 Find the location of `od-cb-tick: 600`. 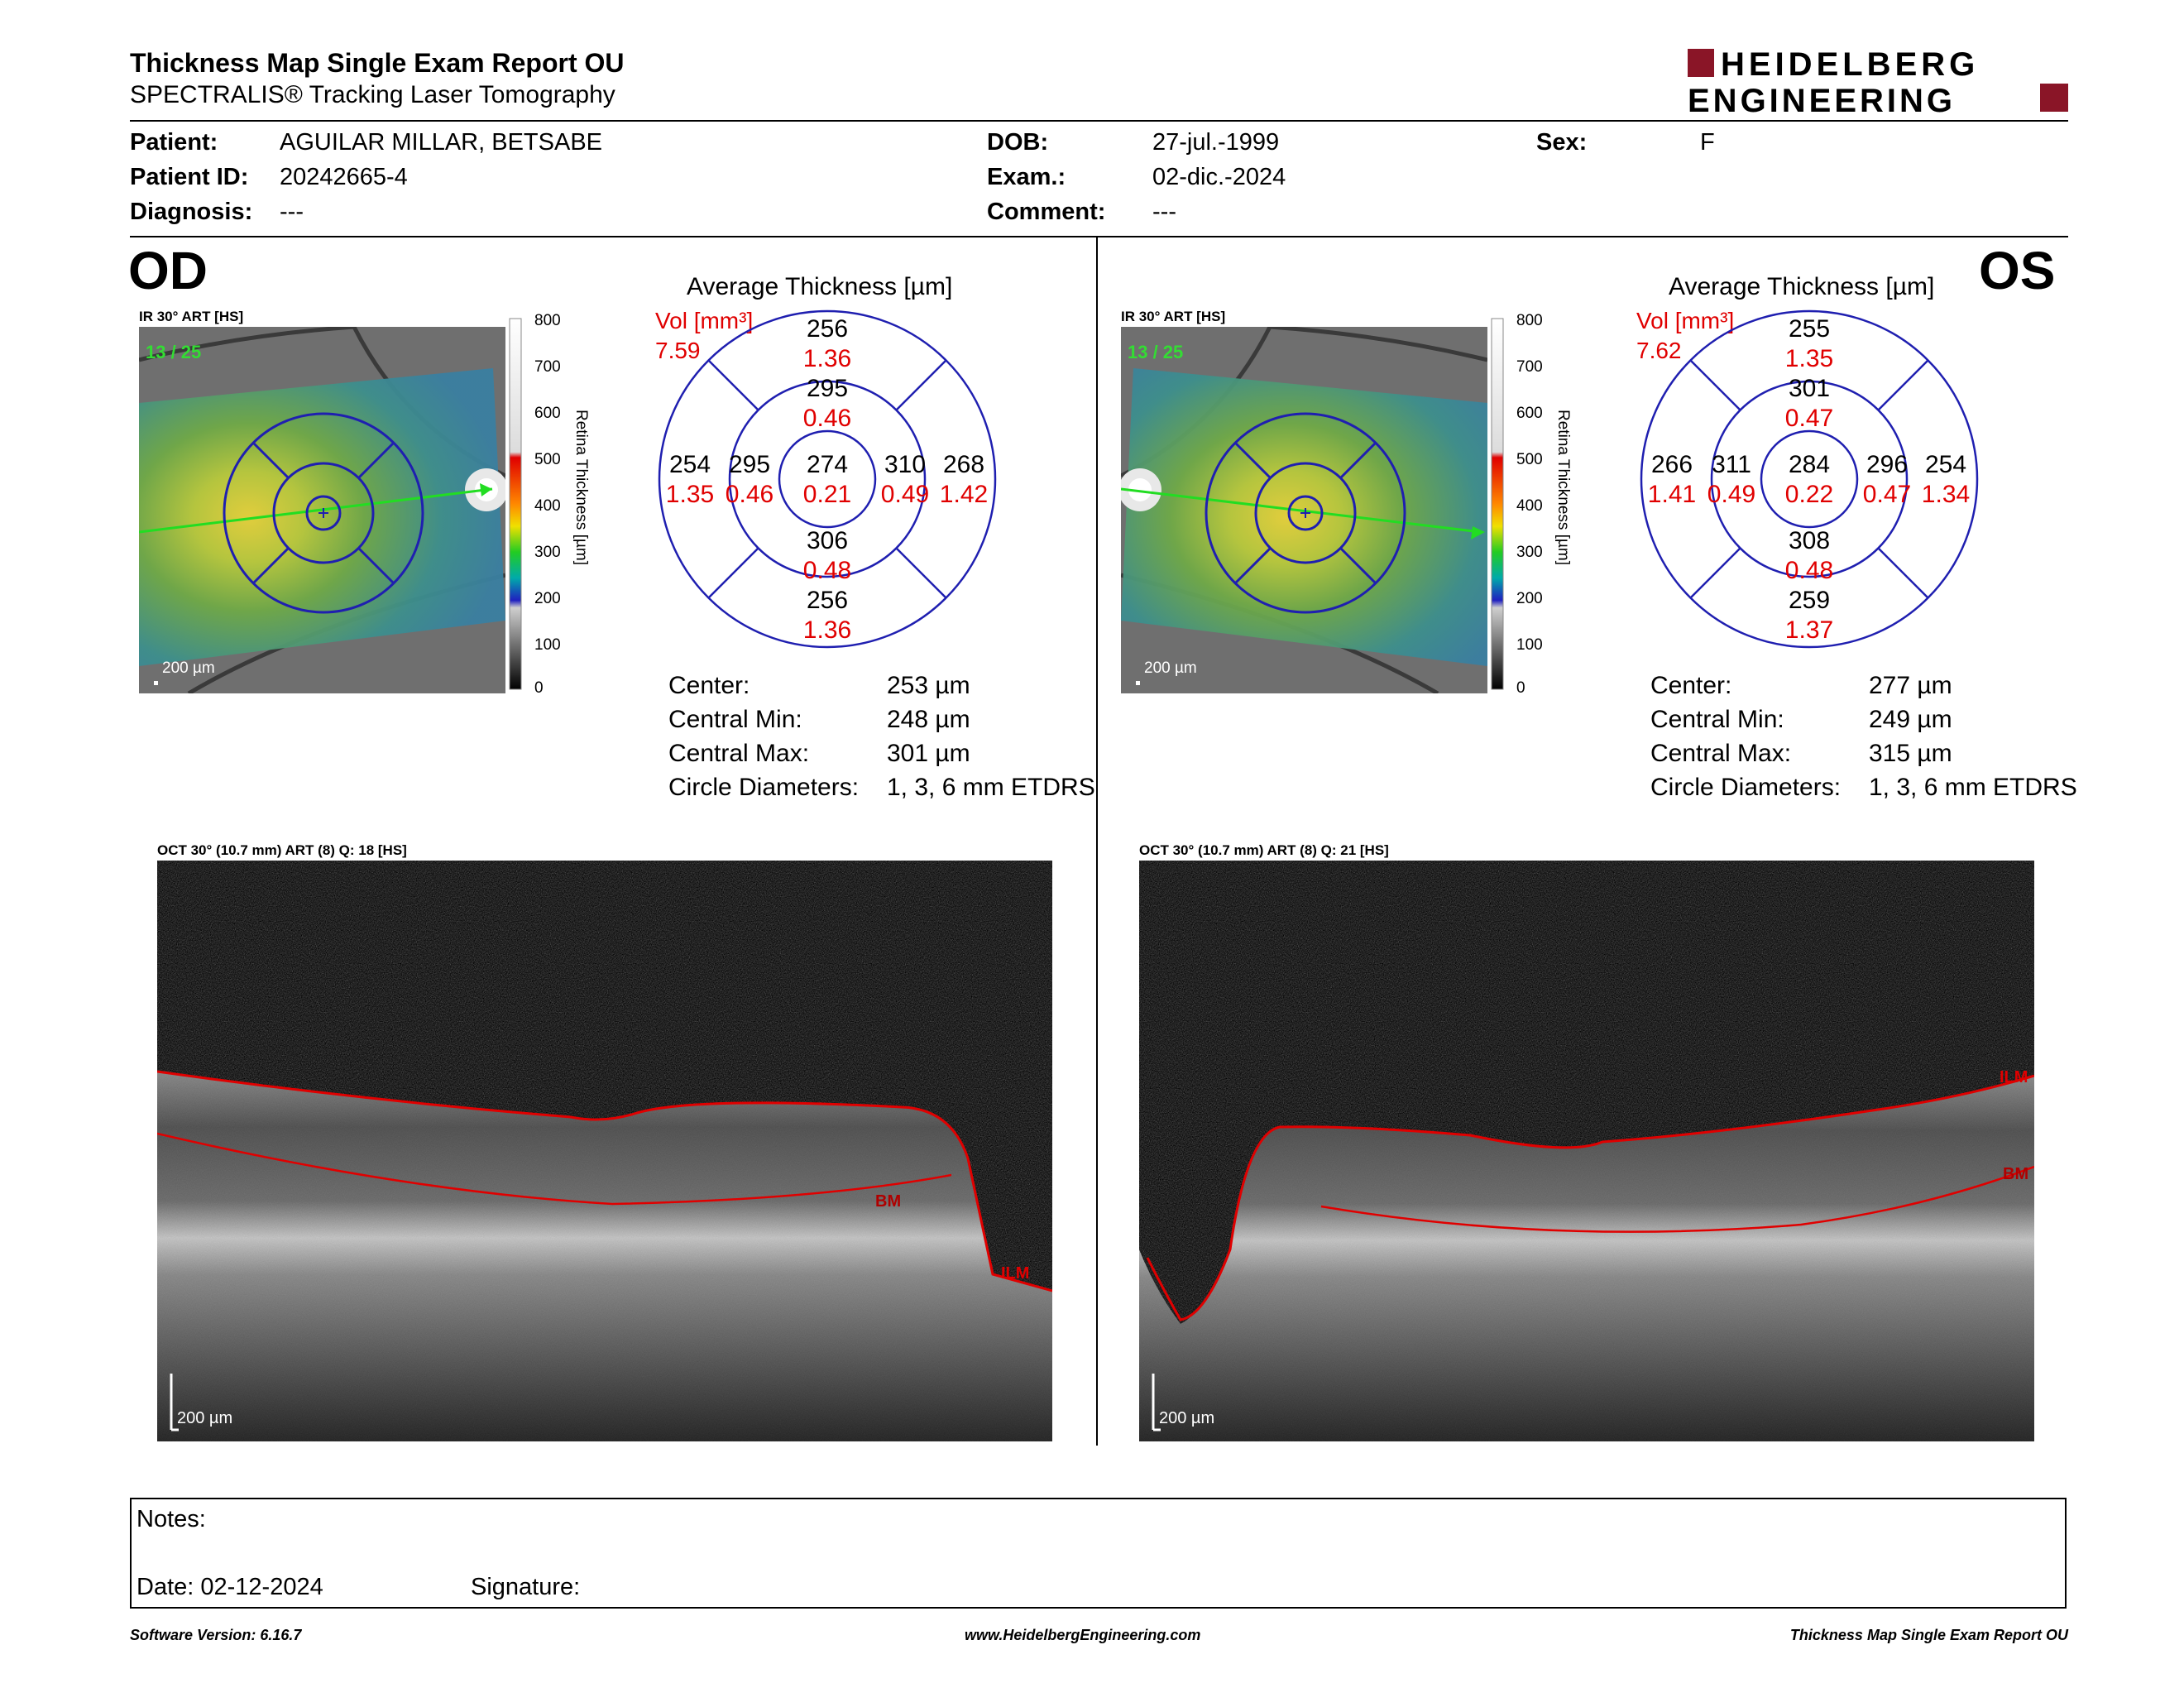

od-cb-tick: 600 is located at coordinates (547, 413).